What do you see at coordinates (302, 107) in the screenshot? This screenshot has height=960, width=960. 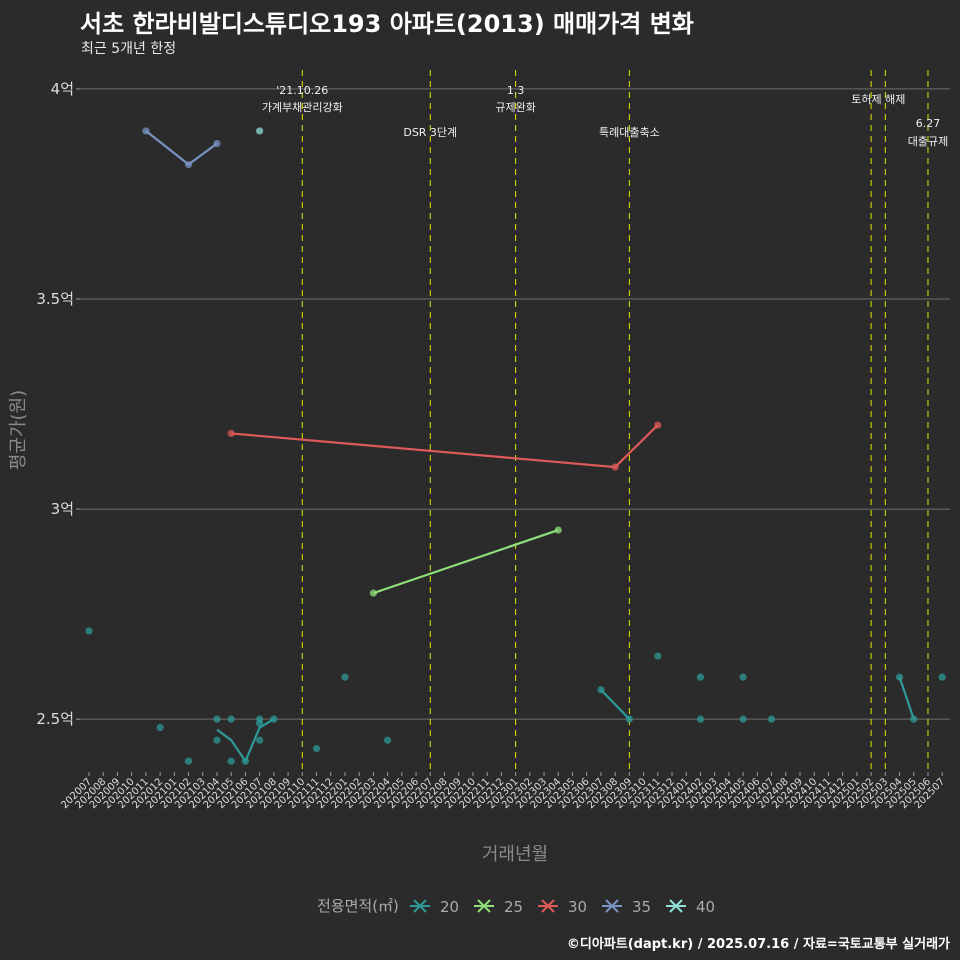 I see `event-annotation: 가계부채관리강화` at bounding box center [302, 107].